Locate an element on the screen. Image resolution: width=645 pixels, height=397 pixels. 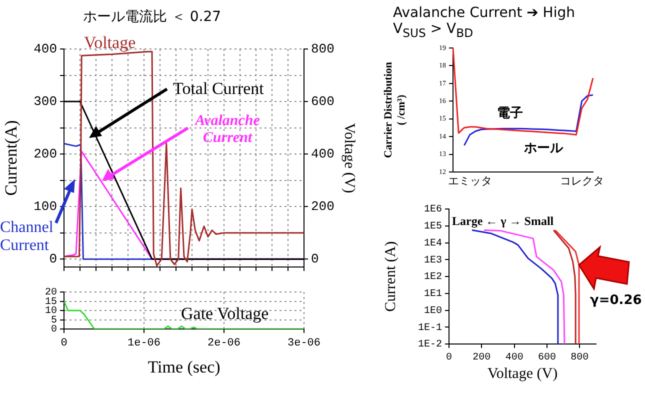
y-tick-label: 400 is located at coordinates (45, 48).